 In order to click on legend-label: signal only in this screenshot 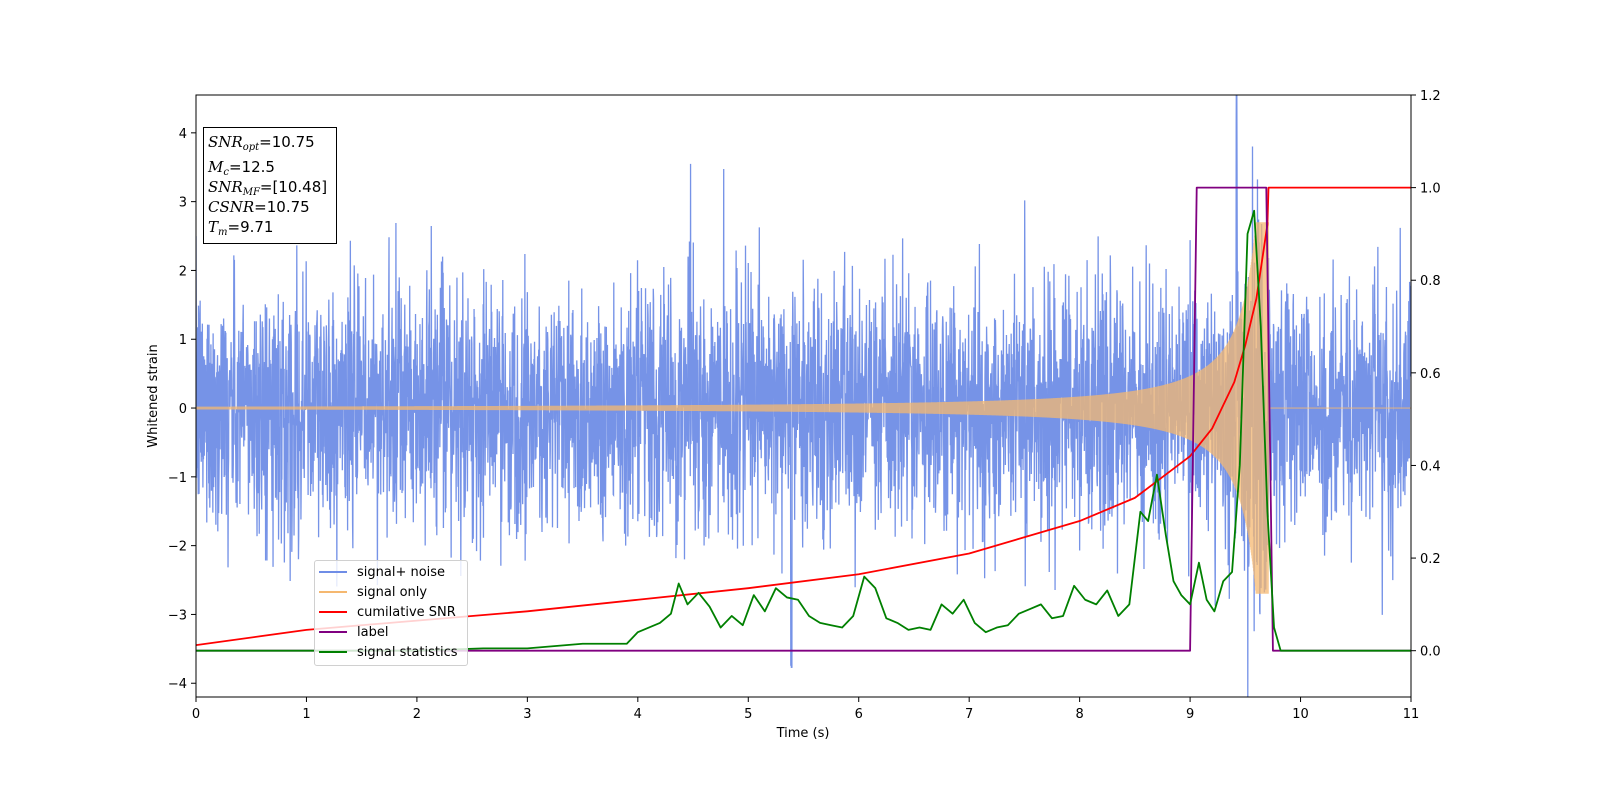, I will do `click(392, 592)`.